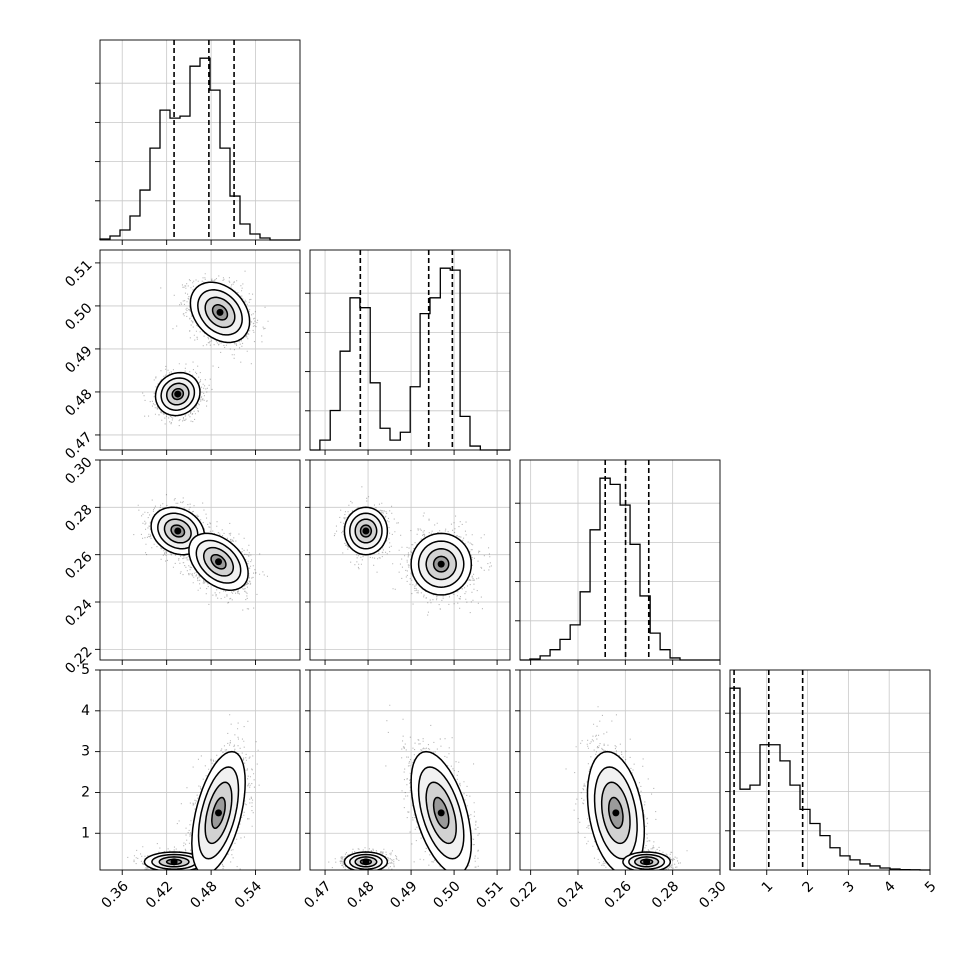  I want to click on y-tick-label: 0.51, so click(78, 273).